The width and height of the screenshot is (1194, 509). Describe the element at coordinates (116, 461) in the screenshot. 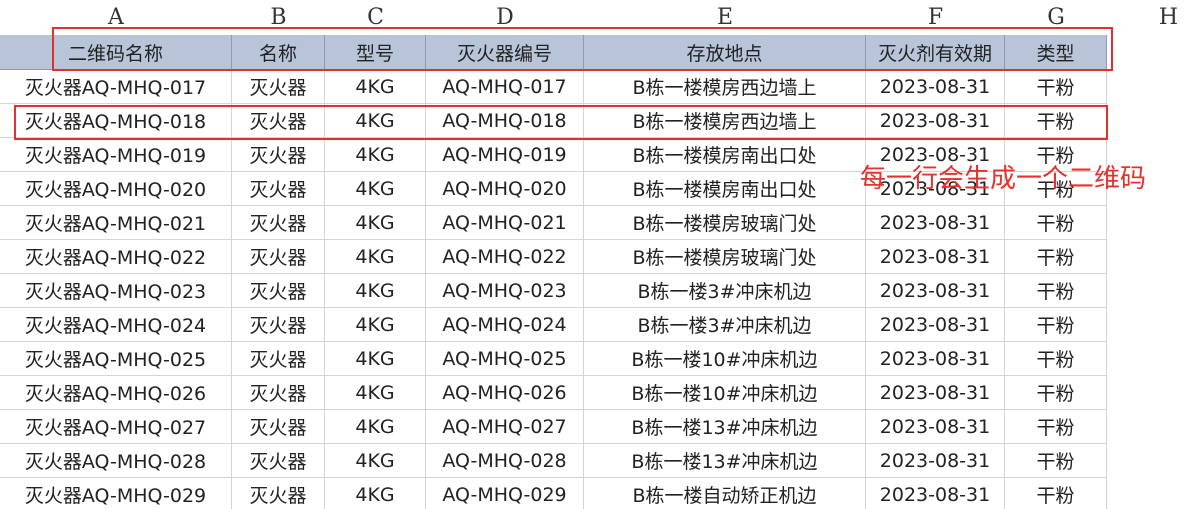

I see `data-cell: 灭火器AQ-MHQ-028` at that location.